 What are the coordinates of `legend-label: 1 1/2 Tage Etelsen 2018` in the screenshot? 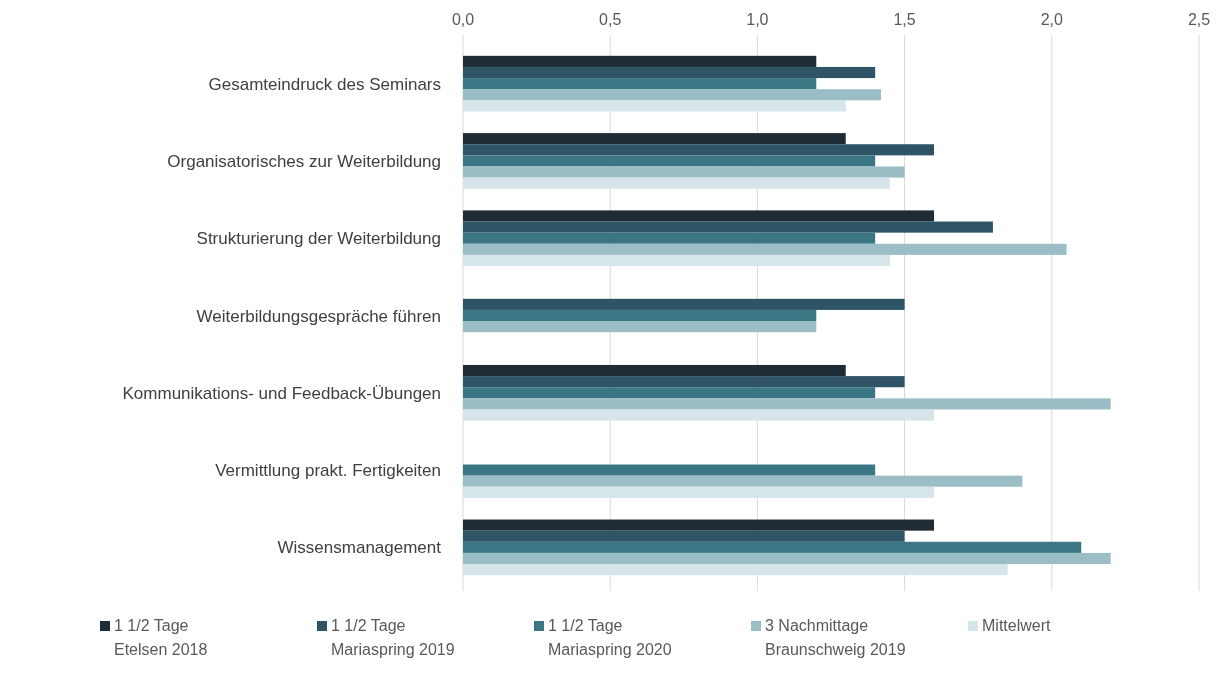 It's located at (161, 637).